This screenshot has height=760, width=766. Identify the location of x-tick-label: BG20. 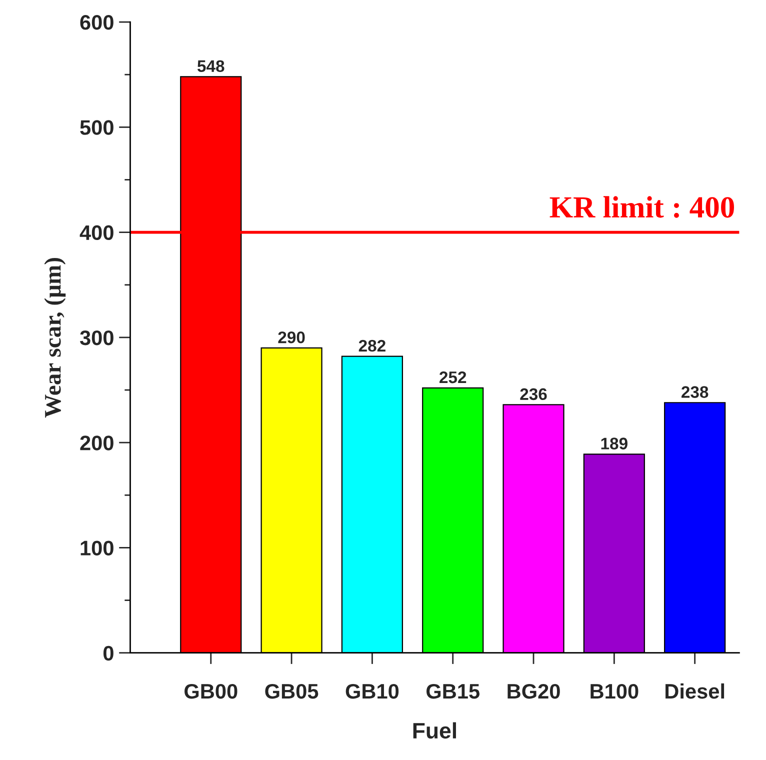
(534, 691).